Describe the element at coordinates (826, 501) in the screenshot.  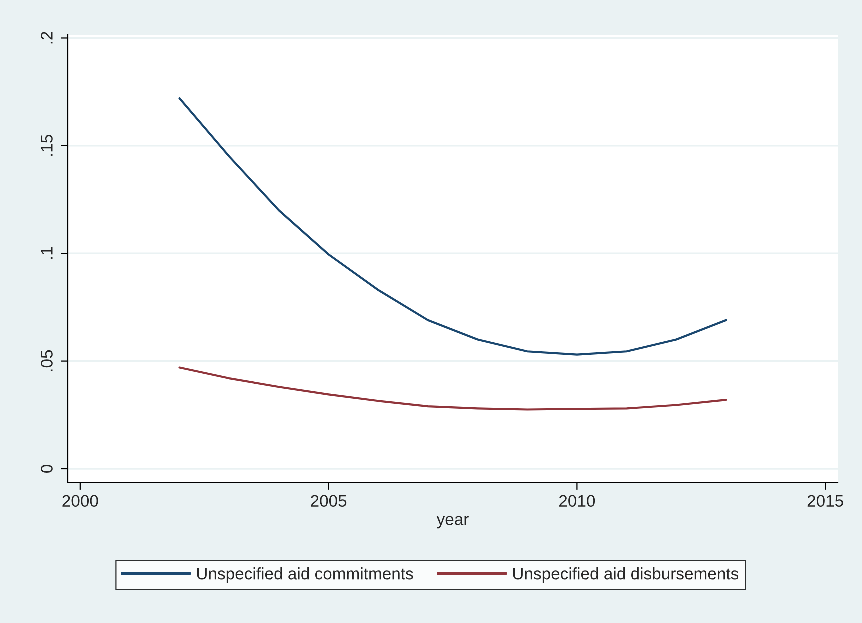
I see `x-tick-label: 2015` at that location.